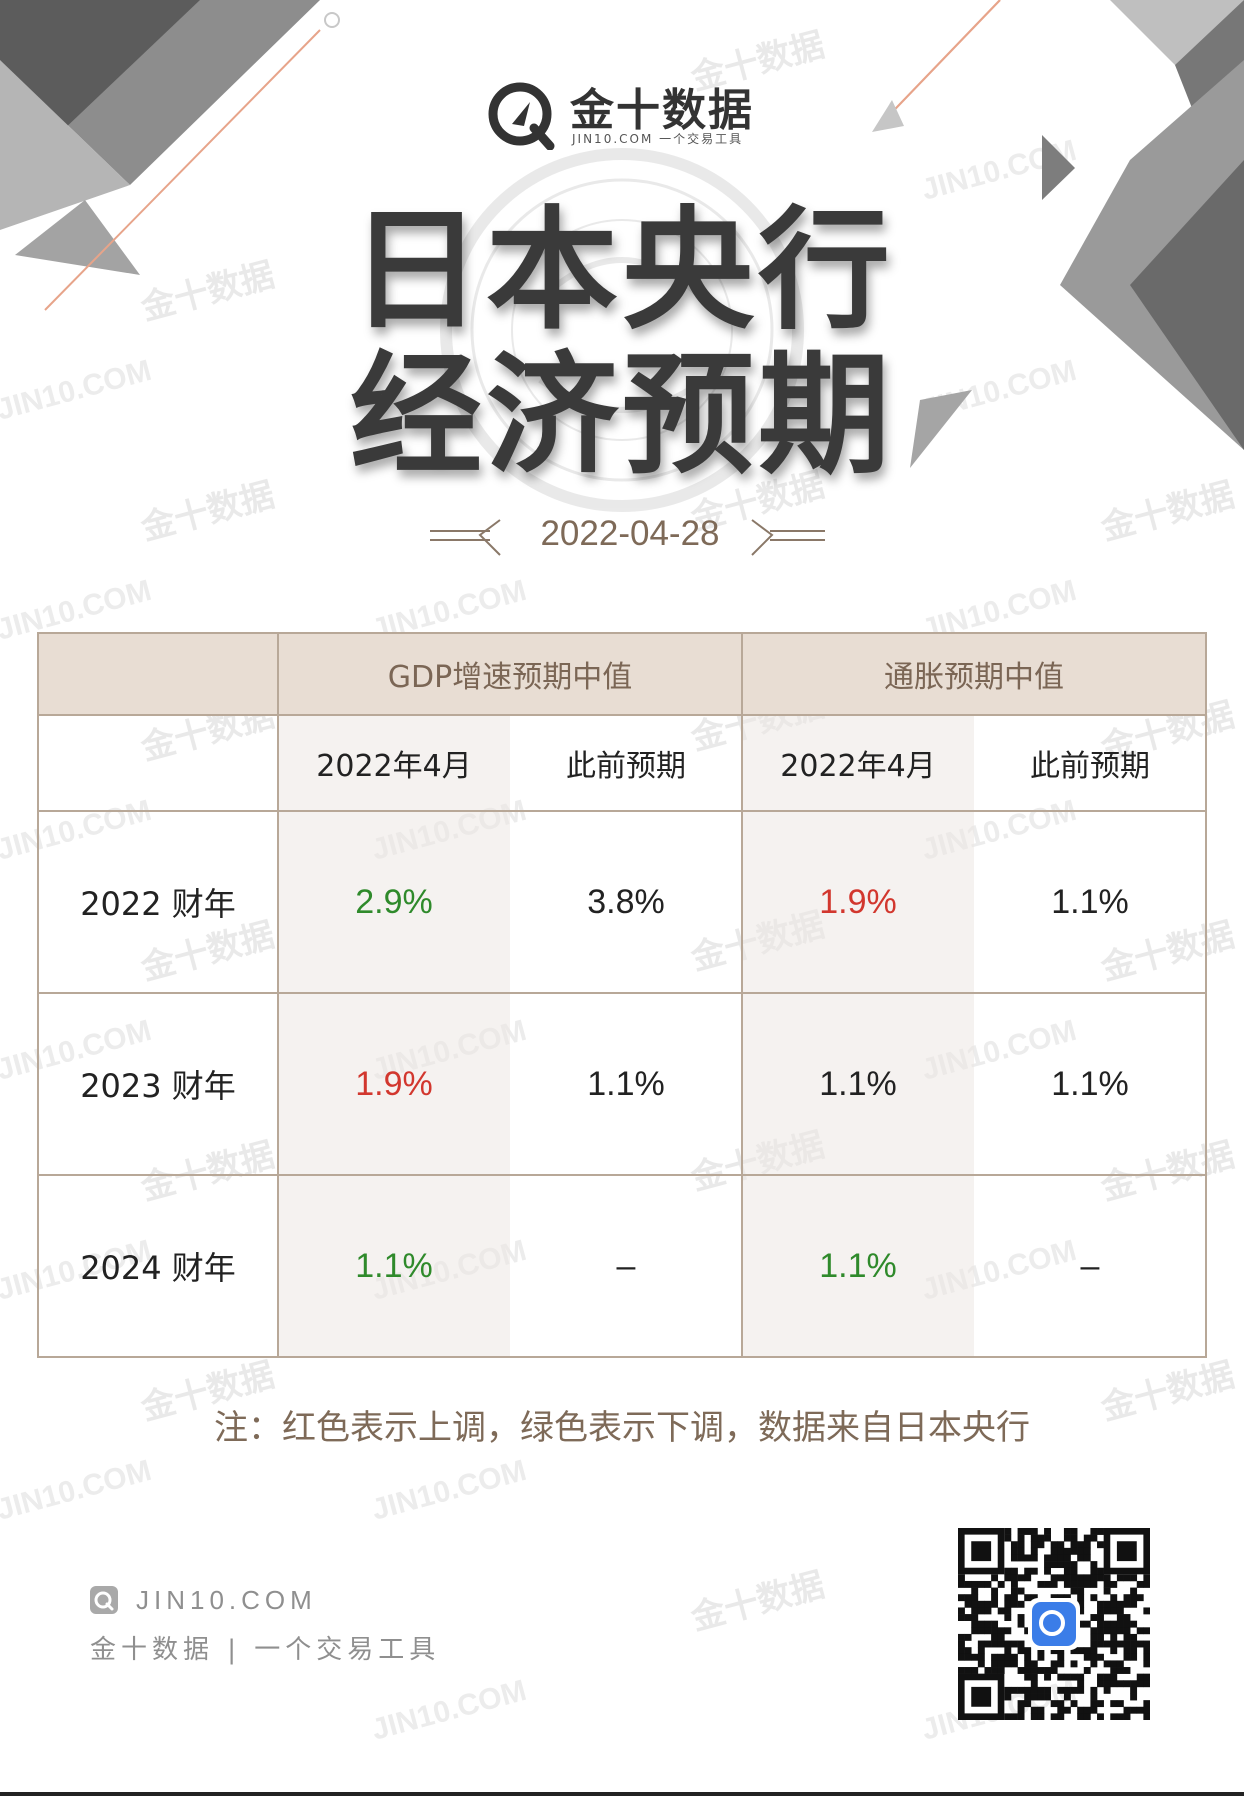  I want to click on row-label: 2024 财年, so click(158, 1266).